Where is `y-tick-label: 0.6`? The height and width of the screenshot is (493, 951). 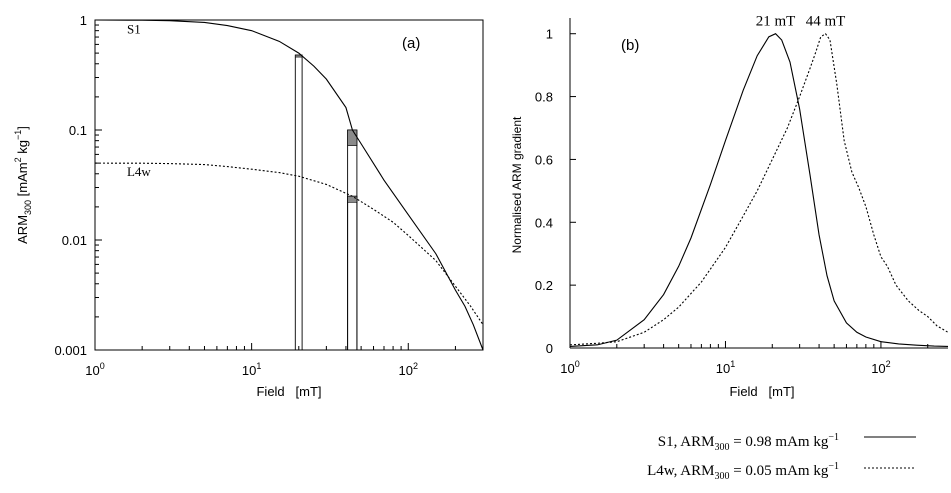 y-tick-label: 0.6 is located at coordinates (544, 159).